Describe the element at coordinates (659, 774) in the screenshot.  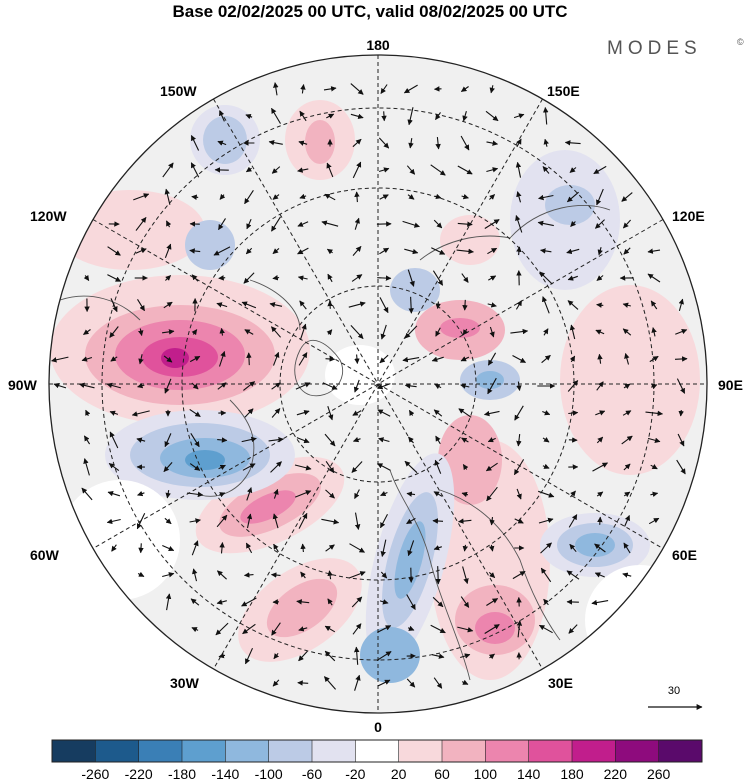
I see `colorbar-tick-label: 260` at that location.